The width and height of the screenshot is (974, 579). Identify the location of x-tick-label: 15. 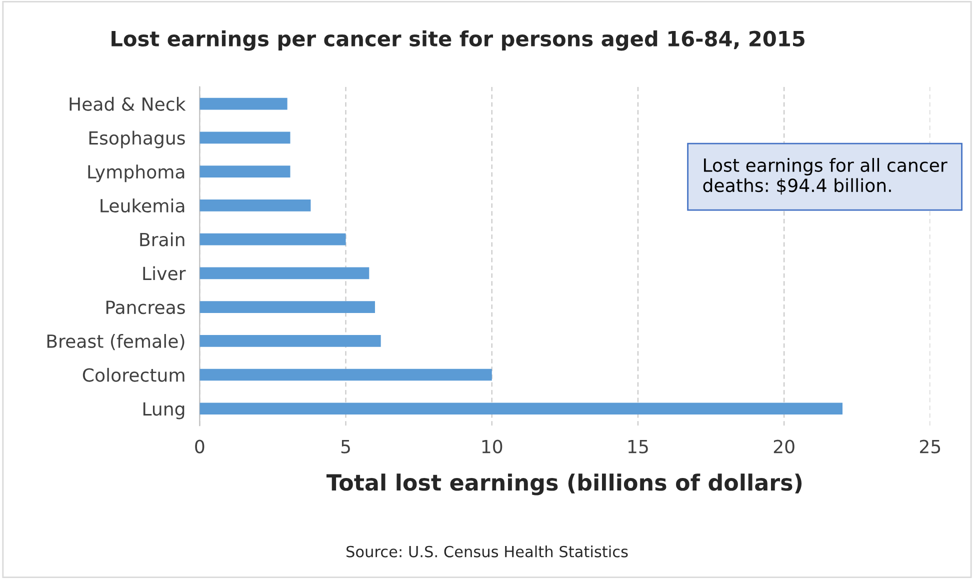
(638, 447).